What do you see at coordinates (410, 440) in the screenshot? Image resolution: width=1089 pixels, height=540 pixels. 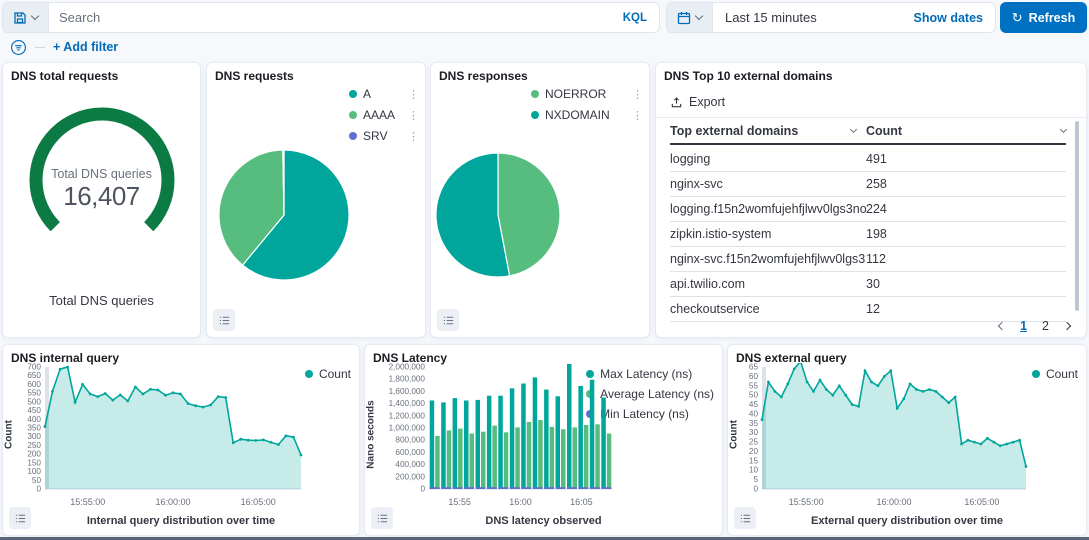 I see `svg-text: 800,000` at bounding box center [410, 440].